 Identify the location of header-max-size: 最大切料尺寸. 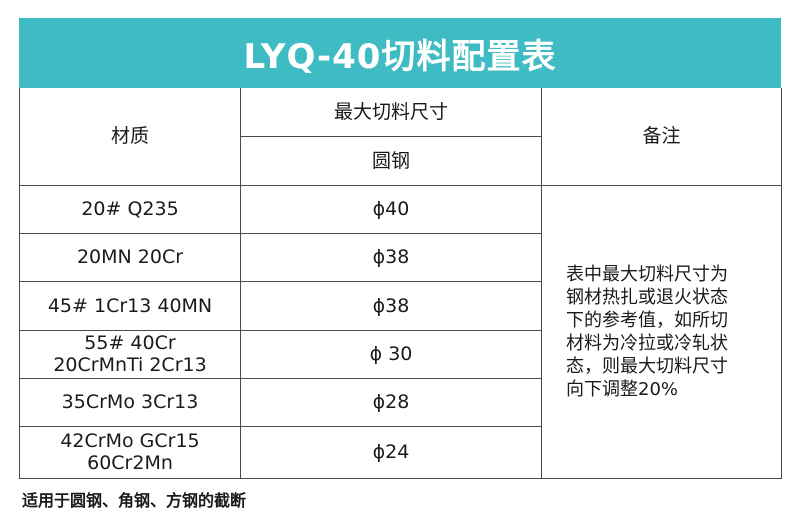
(391, 112).